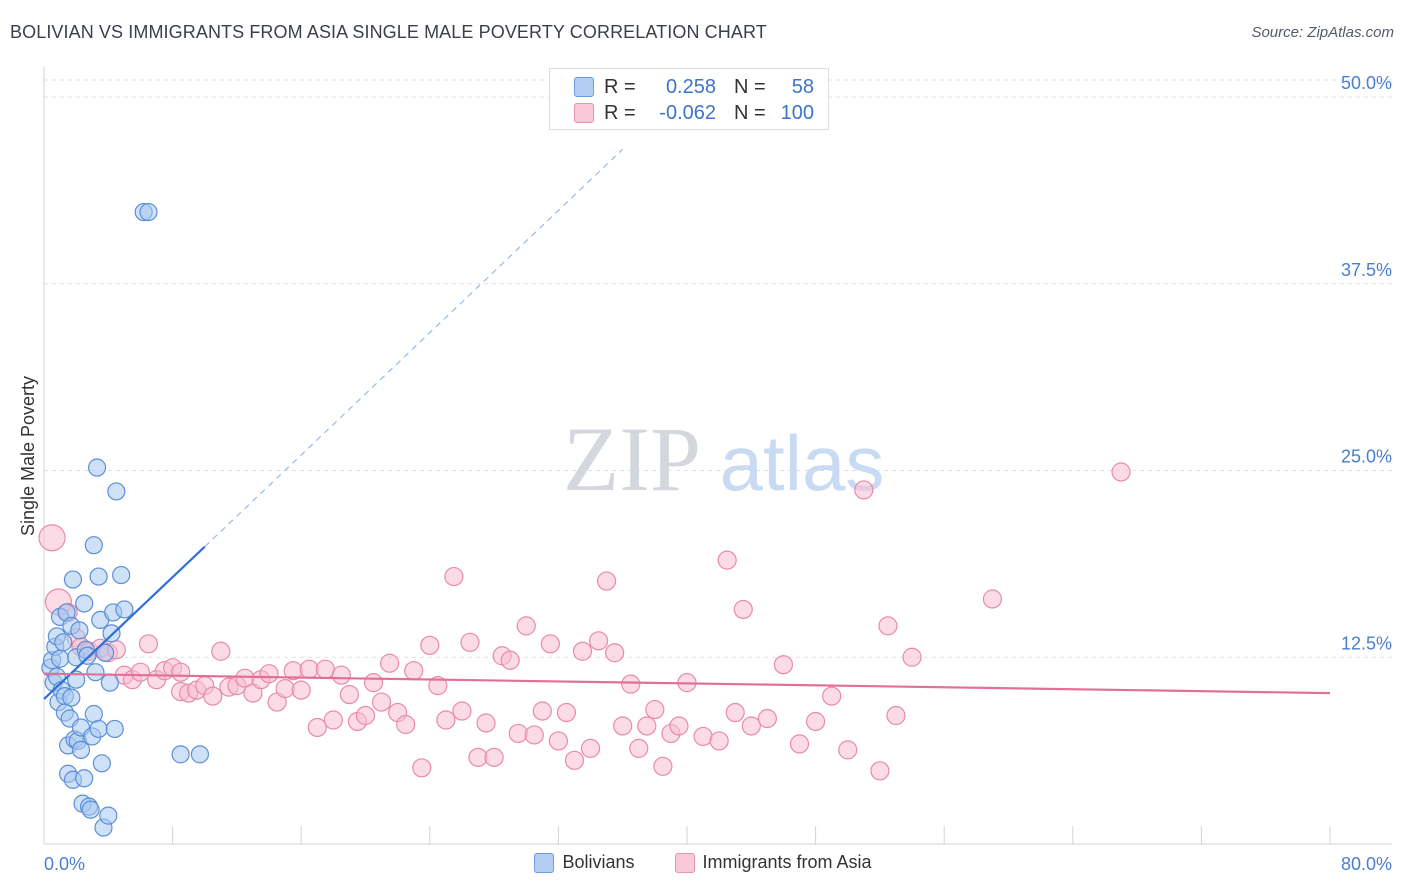 This screenshot has width=1406, height=892. What do you see at coordinates (684, 862) in the screenshot?
I see `pink-swatch` at bounding box center [684, 862].